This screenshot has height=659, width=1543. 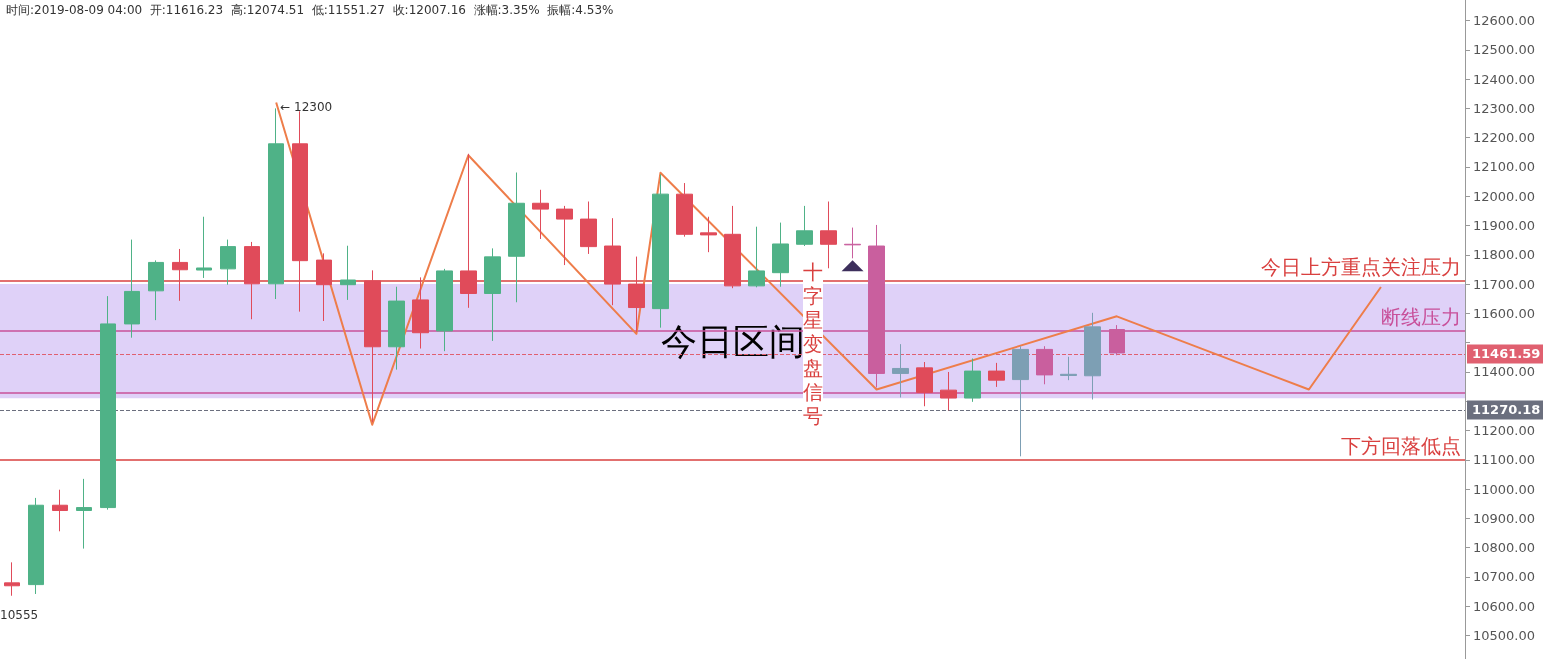 I want to click on y-tick-label: 11800.00, so click(x=1504, y=255).